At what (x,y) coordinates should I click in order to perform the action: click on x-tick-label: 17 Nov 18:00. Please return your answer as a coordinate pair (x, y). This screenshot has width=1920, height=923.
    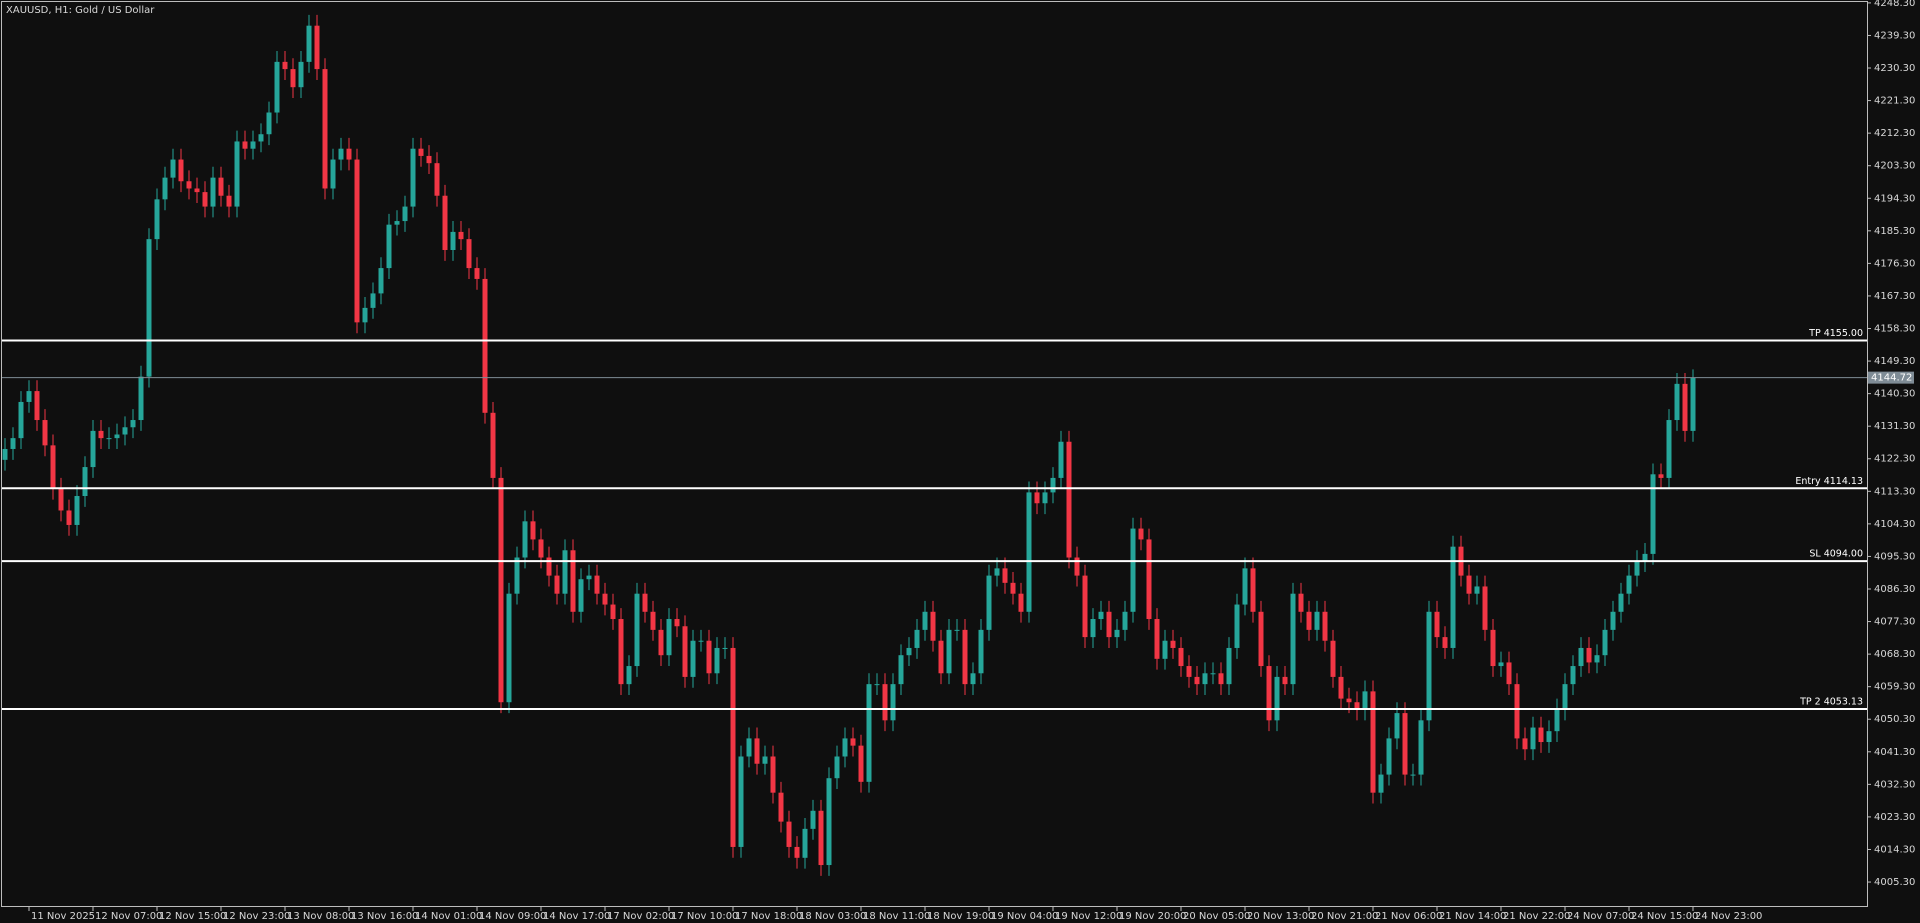
    Looking at the image, I should click on (768, 916).